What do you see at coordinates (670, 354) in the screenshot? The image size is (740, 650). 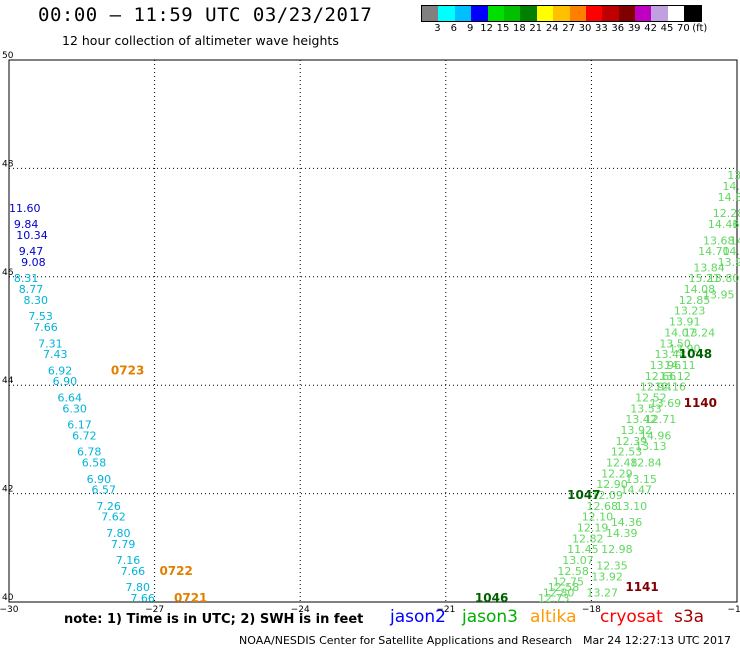 I see `swh-value-label: 13.44` at bounding box center [670, 354].